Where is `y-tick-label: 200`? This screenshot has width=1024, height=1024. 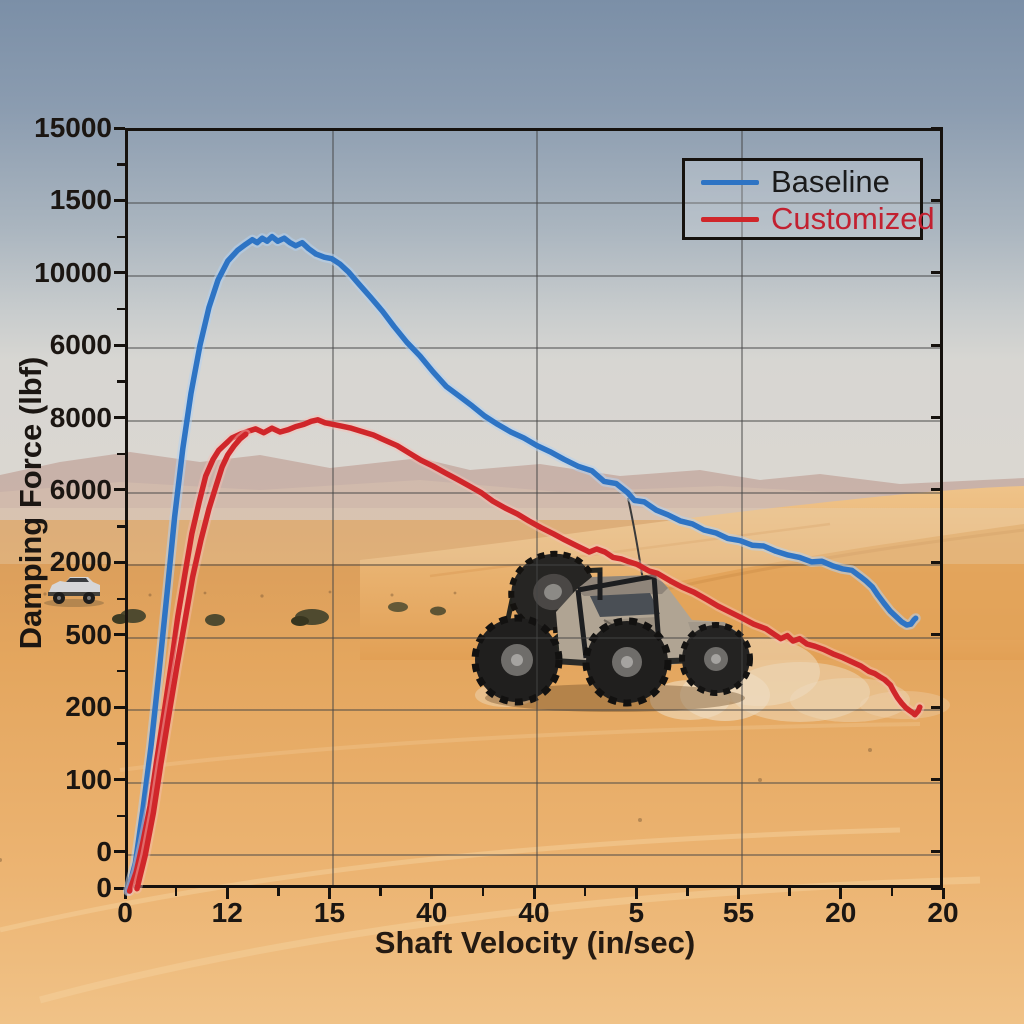 y-tick-label: 200 is located at coordinates (88, 707).